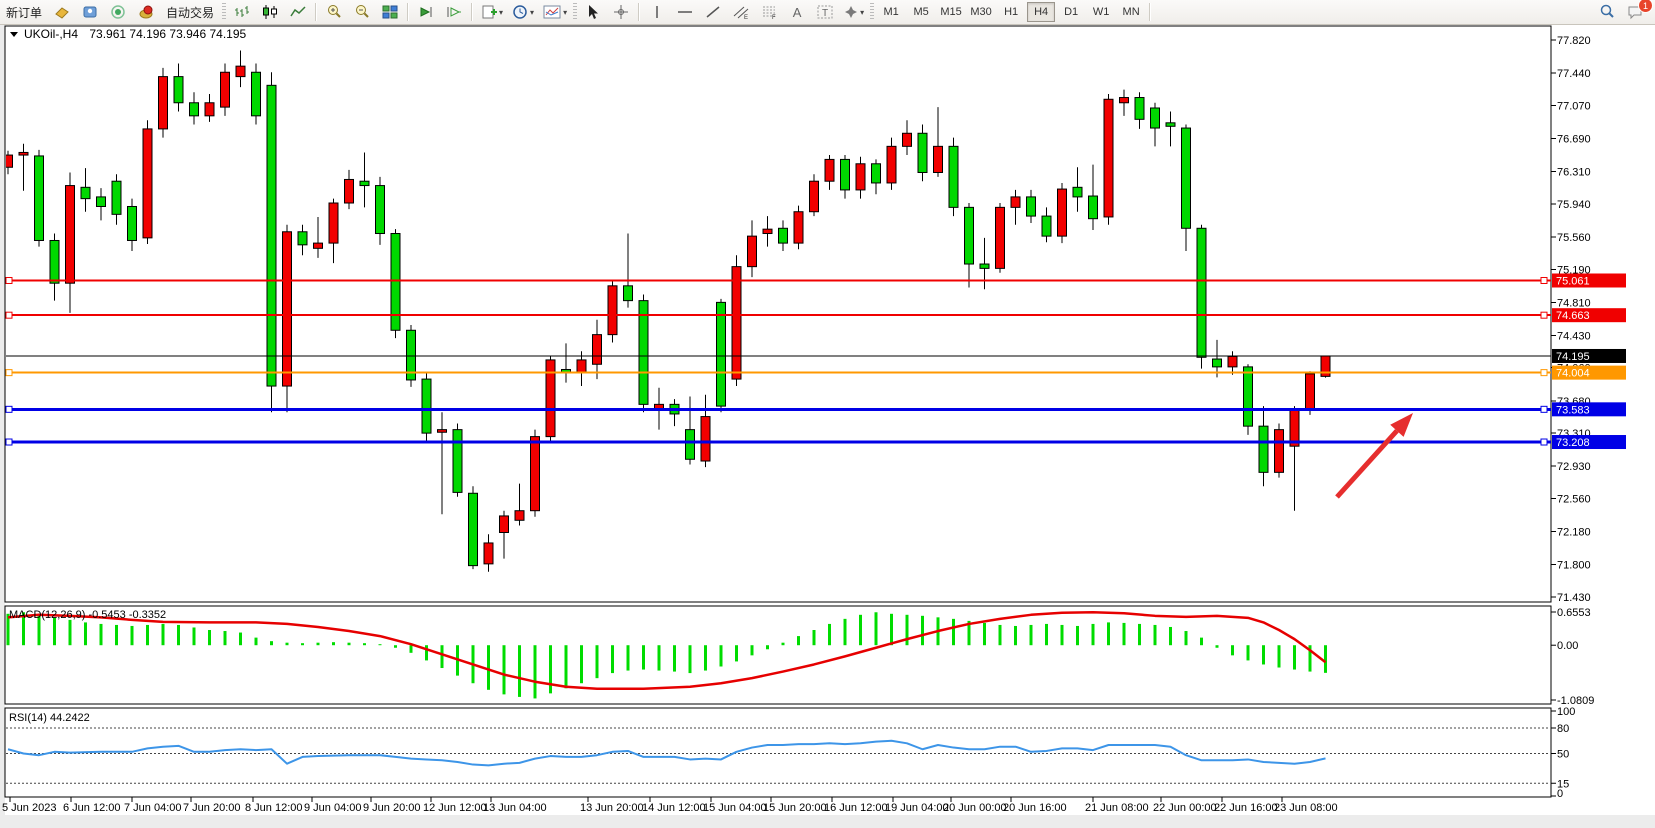 Image resolution: width=1655 pixels, height=828 pixels. What do you see at coordinates (146, 12) in the screenshot?
I see `autotrade-icon` at bounding box center [146, 12].